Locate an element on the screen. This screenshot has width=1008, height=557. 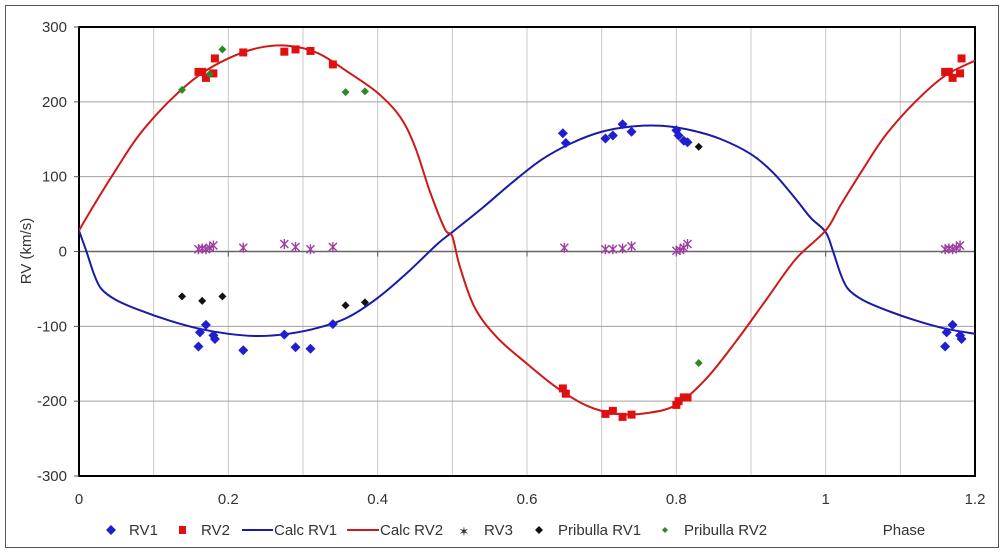
x-tick-label: 1 is located at coordinates (825, 499).